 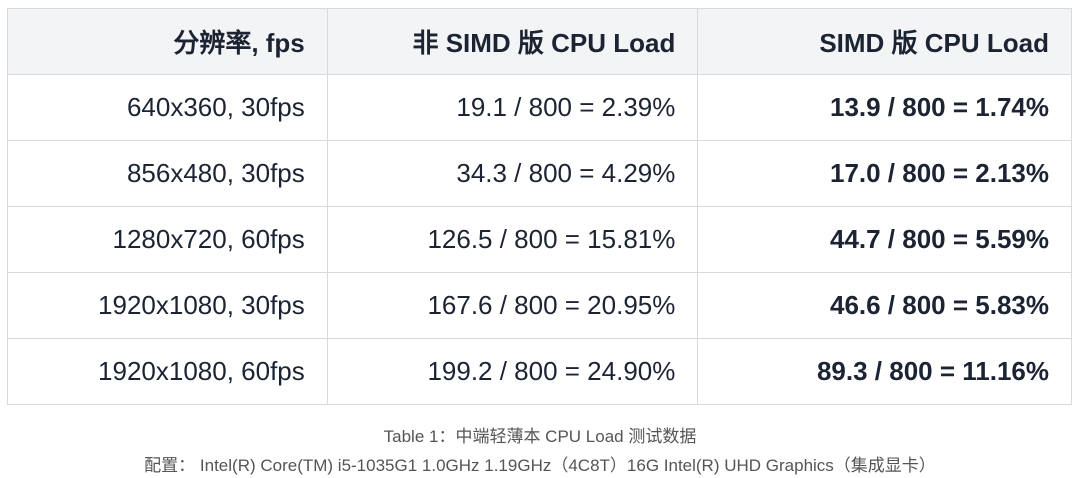 I want to click on table-cell: 126.5 / 800 = 15.81%, so click(x=512, y=239).